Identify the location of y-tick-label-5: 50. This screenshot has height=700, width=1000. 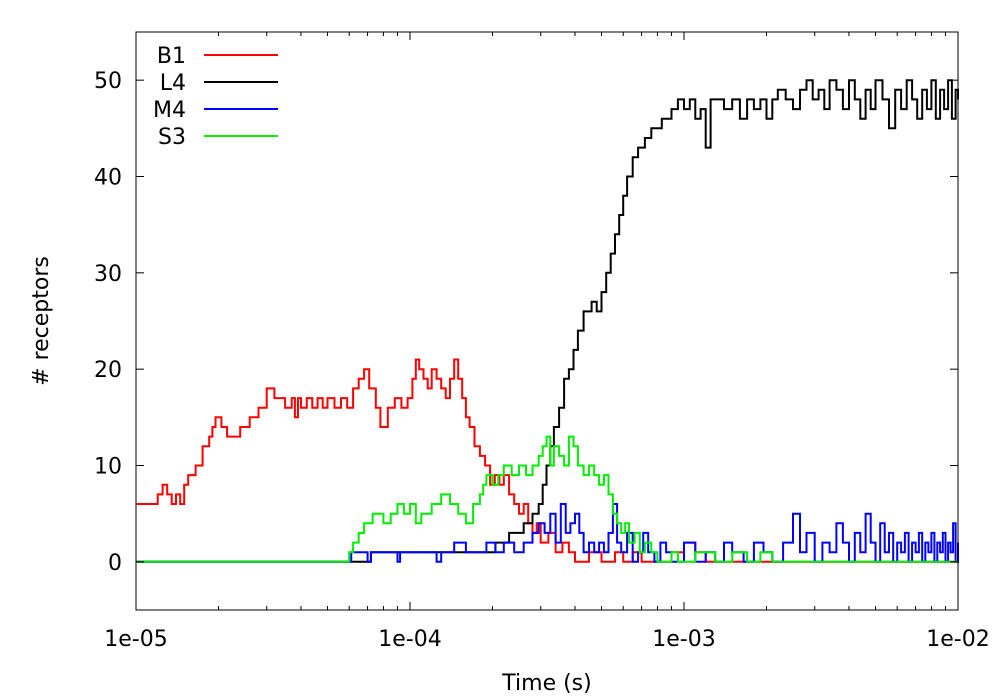
(108, 81).